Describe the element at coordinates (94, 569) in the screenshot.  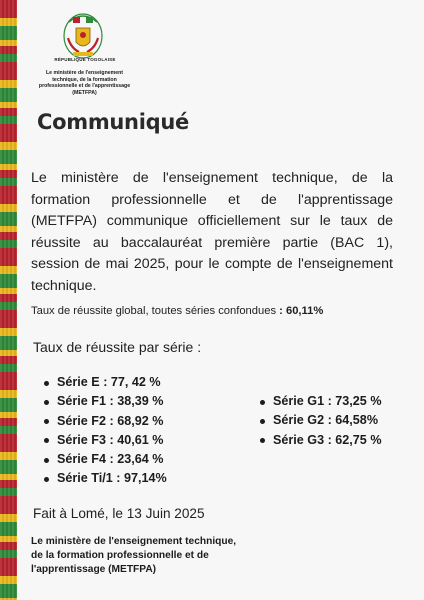
I see `signature-line: l'apprentissage (METFPA)` at that location.